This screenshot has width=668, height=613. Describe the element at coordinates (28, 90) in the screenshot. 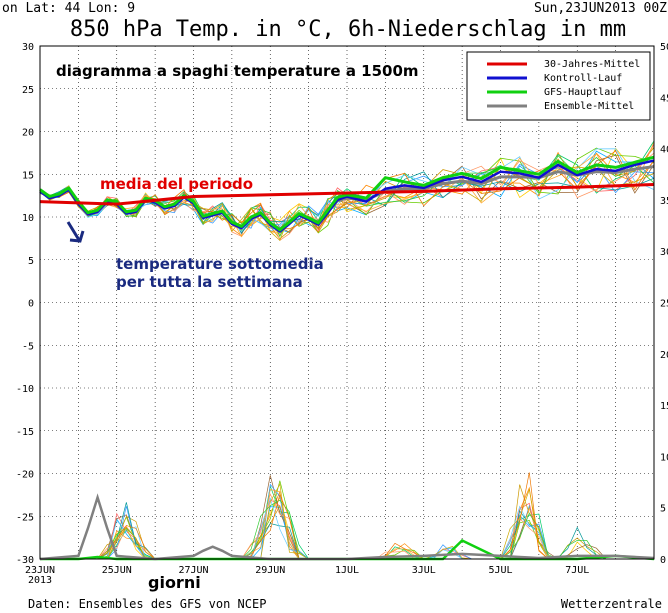

I see `y-tick-left: 25` at that location.